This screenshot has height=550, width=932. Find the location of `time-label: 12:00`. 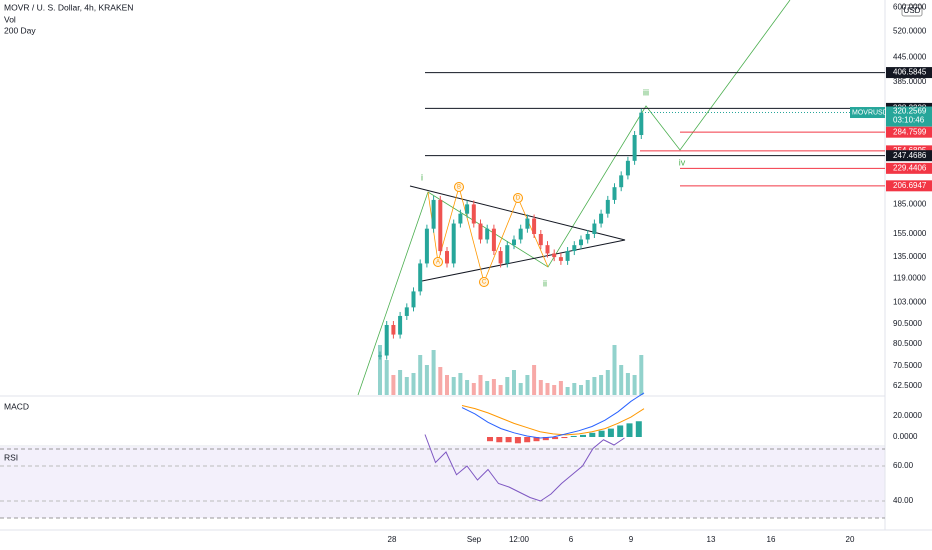

time-label: 12:00 is located at coordinates (519, 539).